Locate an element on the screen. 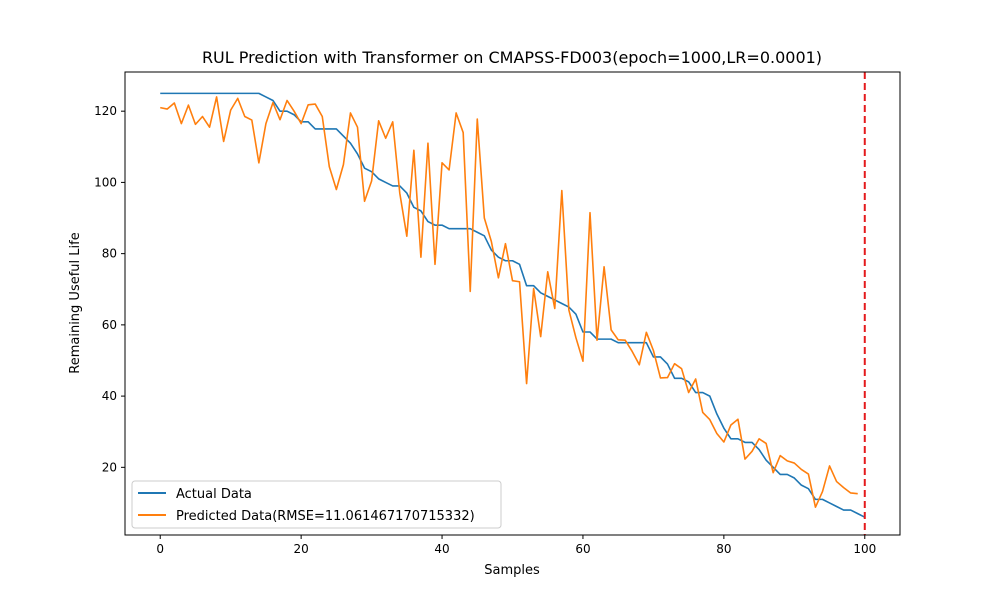 The height and width of the screenshot is (600, 1000). y-tick-label: 80 is located at coordinates (109, 254).